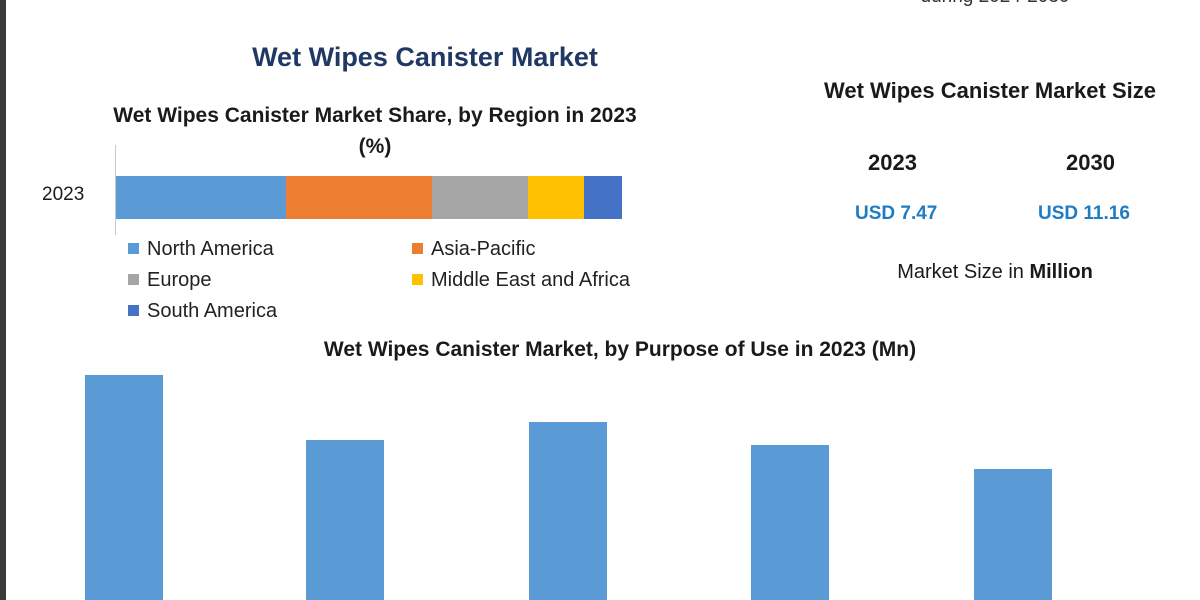 The height and width of the screenshot is (600, 1200). Describe the element at coordinates (212, 311) in the screenshot. I see `legend-label: South America` at that location.